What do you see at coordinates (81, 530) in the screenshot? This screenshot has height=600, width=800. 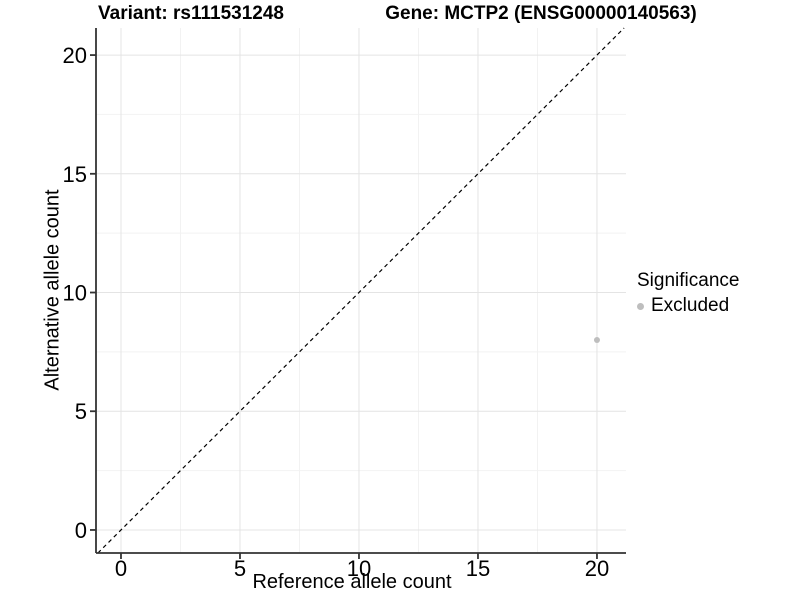 I see `y-tick-label: 0` at bounding box center [81, 530].